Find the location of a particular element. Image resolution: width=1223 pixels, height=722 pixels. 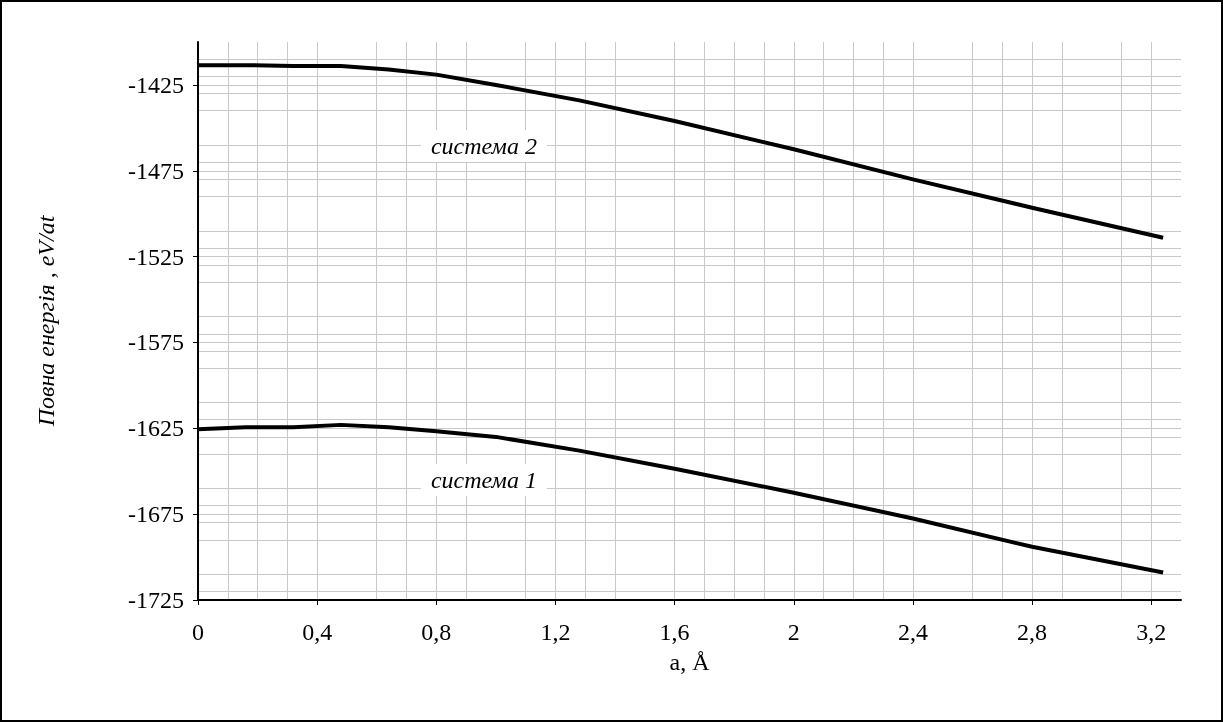

x-tick-label: 3,2 is located at coordinates (1151, 632).